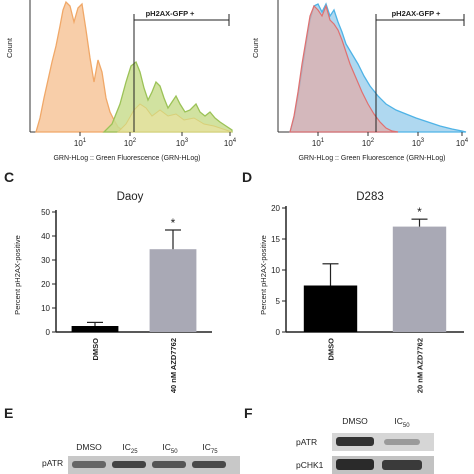 The width and height of the screenshot is (474, 474). I want to click on panel-d-y-tick-label: 5, so click(278, 301).